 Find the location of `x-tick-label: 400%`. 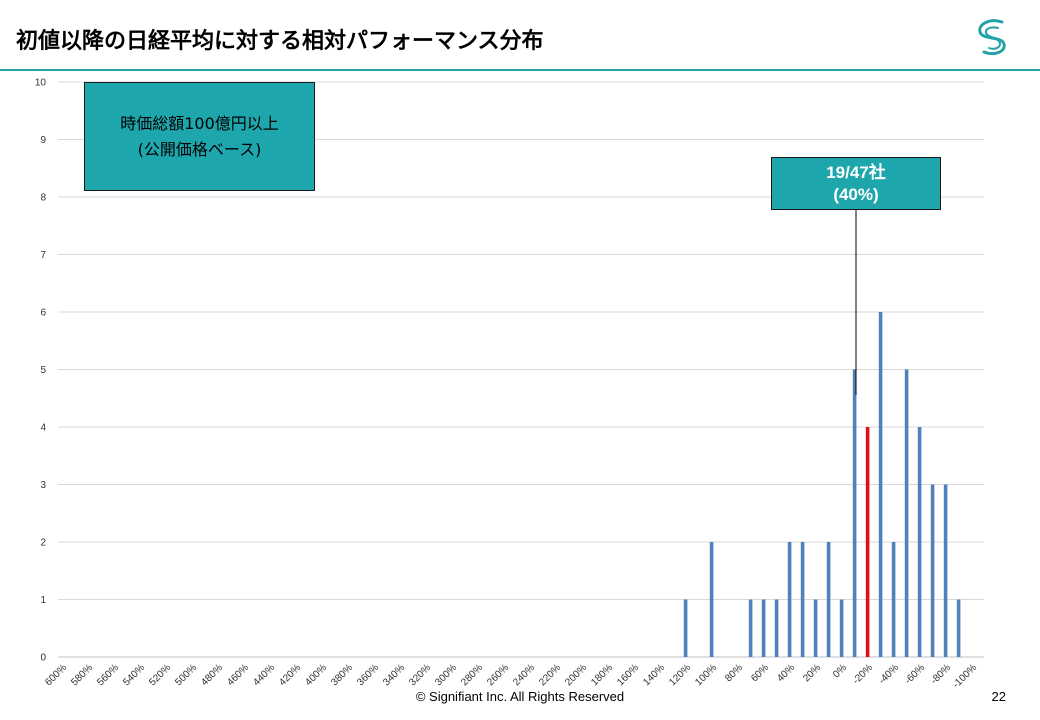

x-tick-label: 400% is located at coordinates (316, 675).